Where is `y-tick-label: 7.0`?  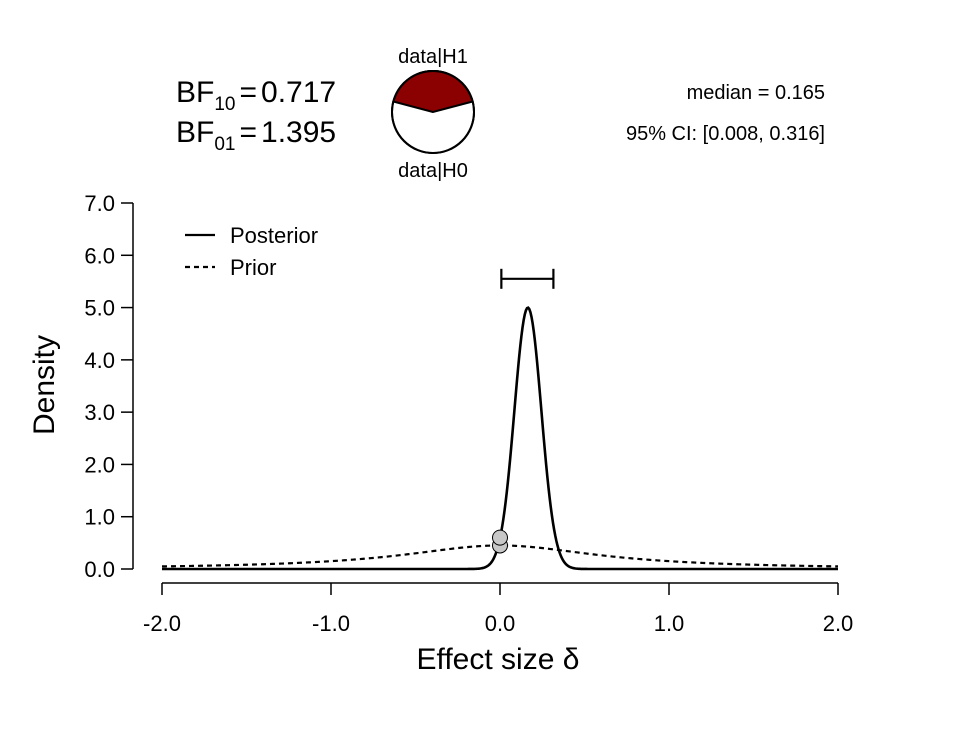
y-tick-label: 7.0 is located at coordinates (99, 203).